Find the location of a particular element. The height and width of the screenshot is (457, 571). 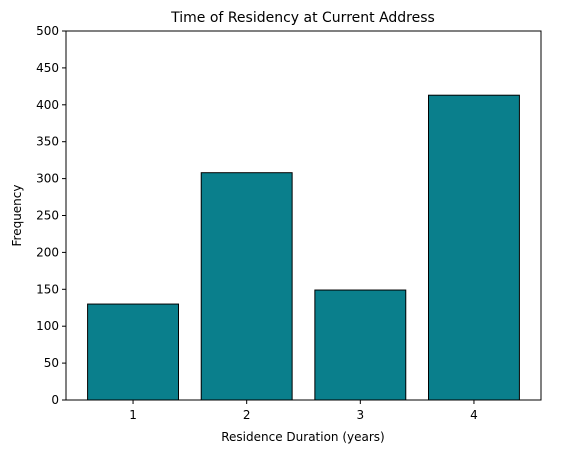

y-tick-label: 150 is located at coordinates (47, 289).